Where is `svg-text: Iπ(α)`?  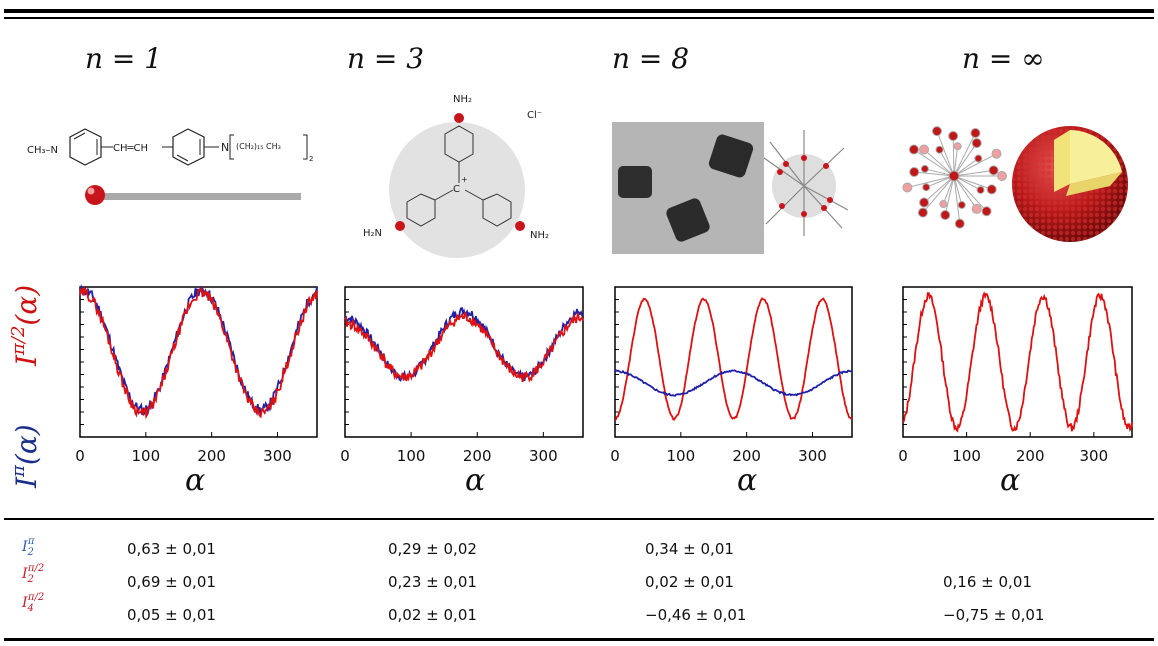 svg-text: Iπ(α) is located at coordinates (25, 456).